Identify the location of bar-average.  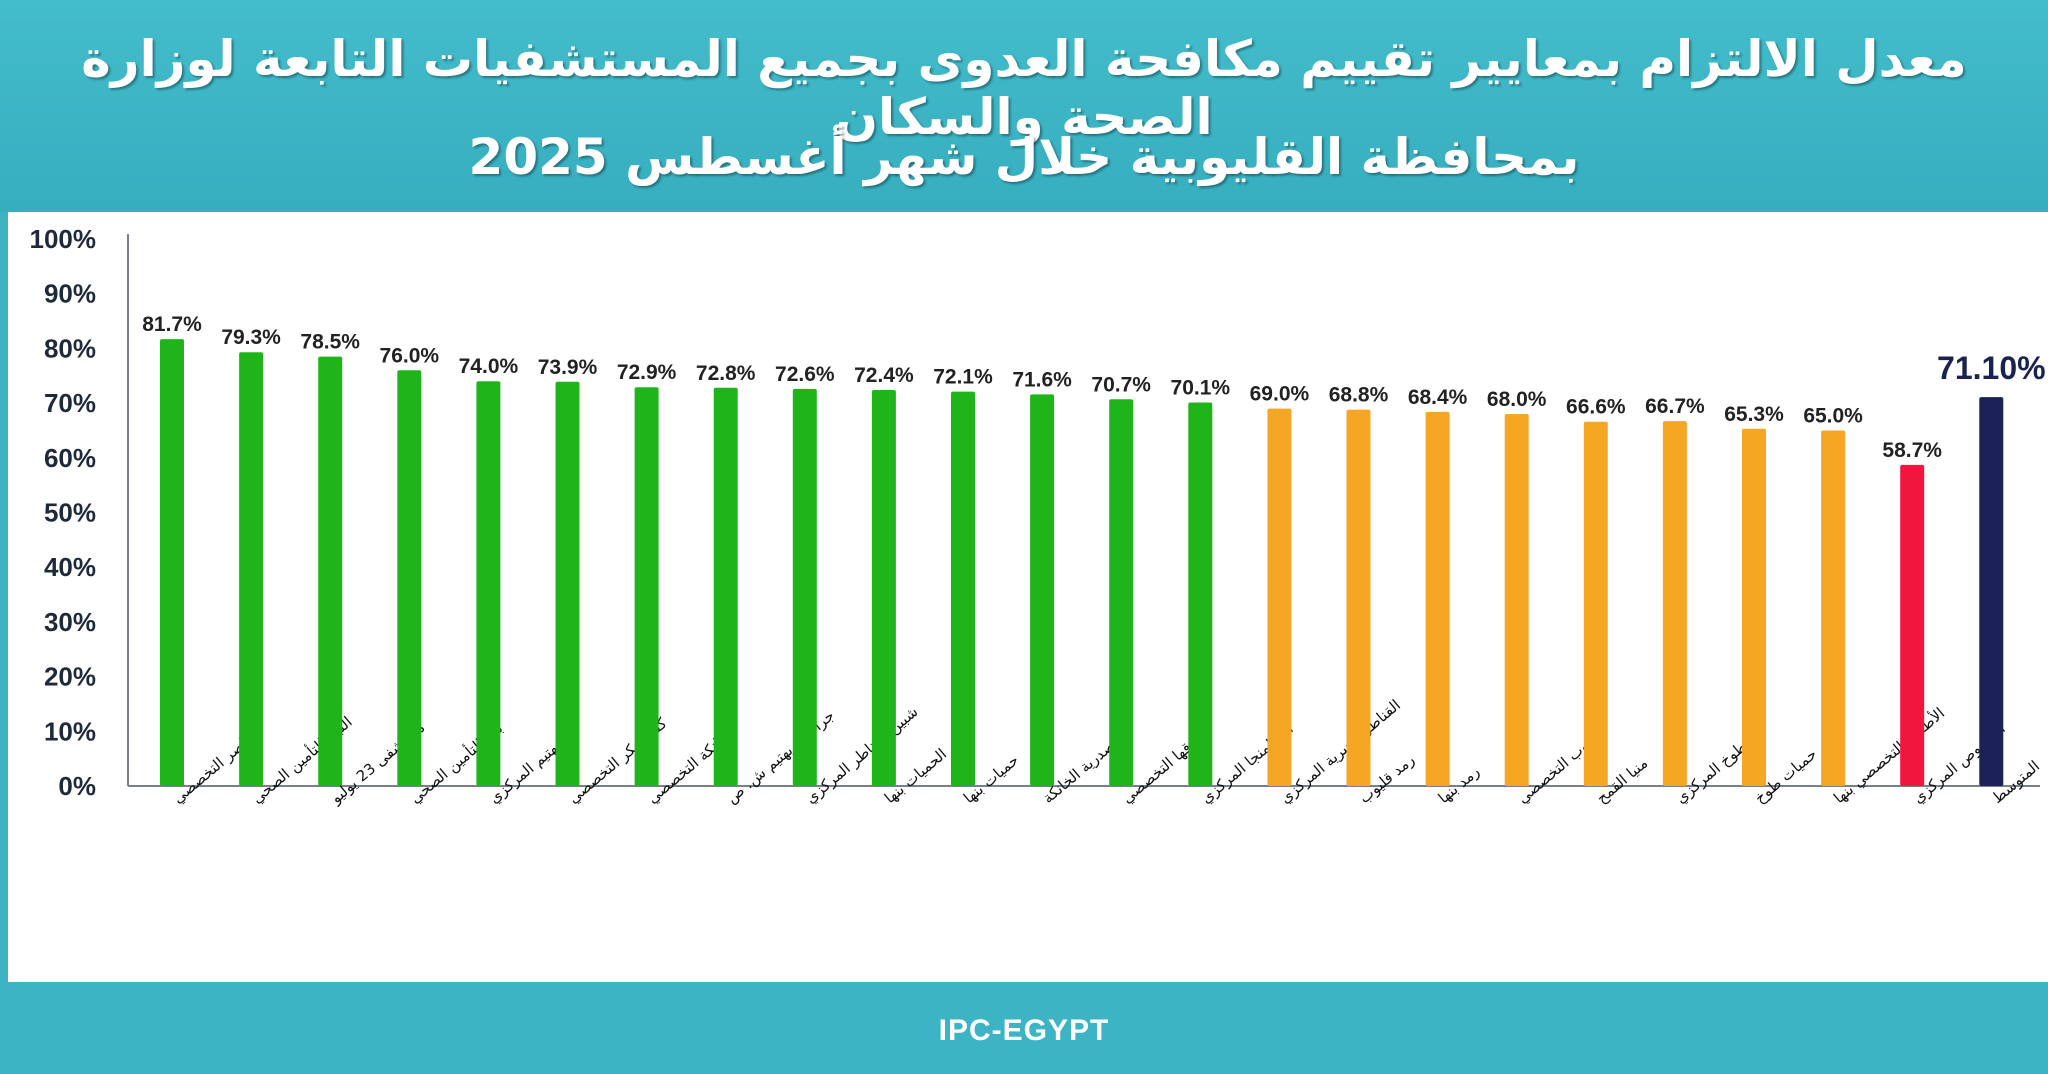
(1991, 591).